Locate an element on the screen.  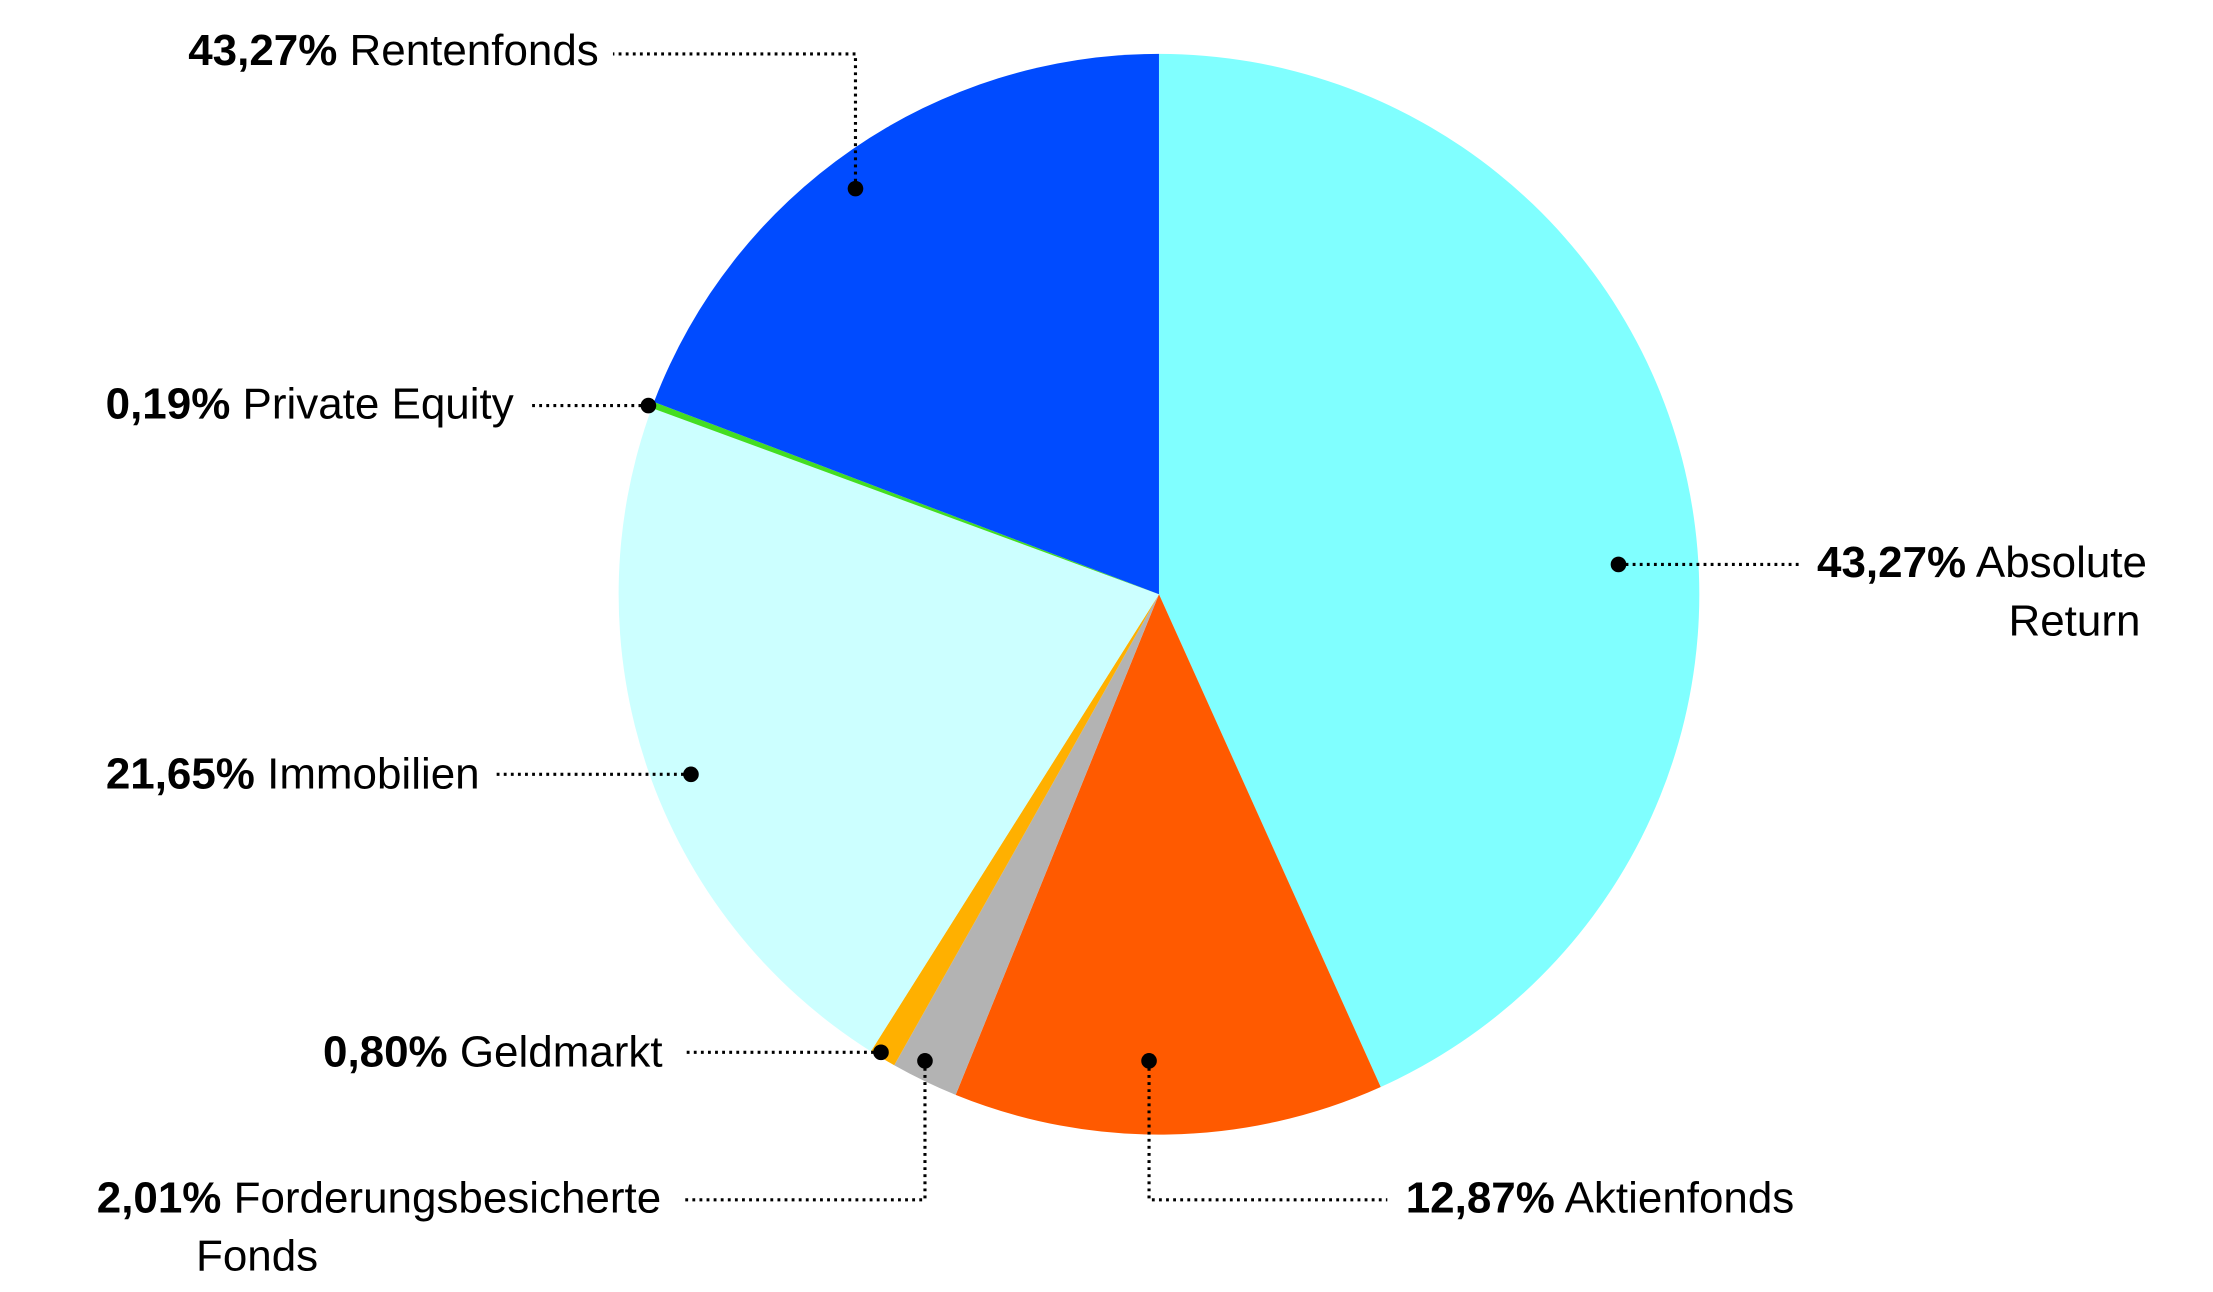
leader-line-aktienfonds is located at coordinates (1267, 1131).